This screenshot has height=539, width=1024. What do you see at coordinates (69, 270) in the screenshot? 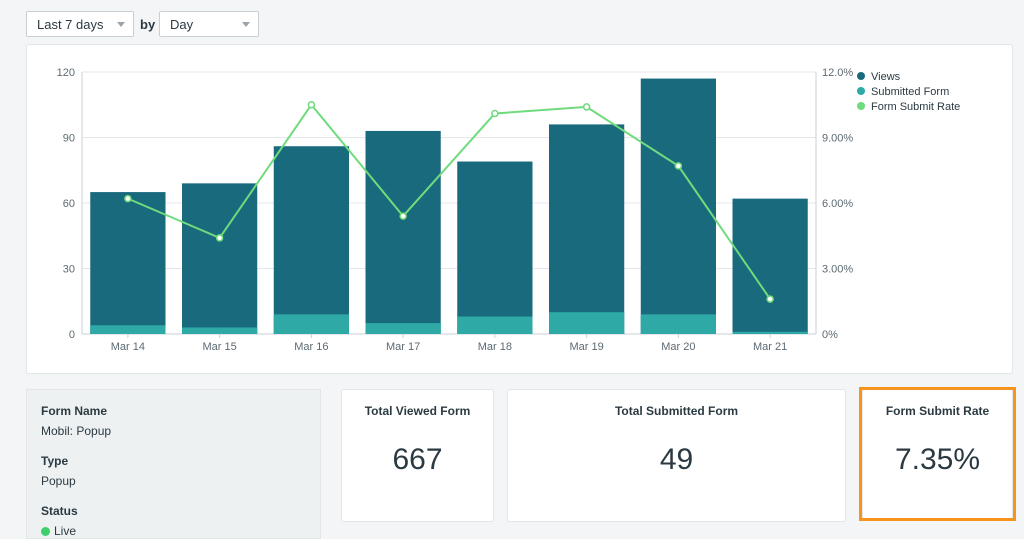
I see `y-left-tick-label: 30` at bounding box center [69, 270].